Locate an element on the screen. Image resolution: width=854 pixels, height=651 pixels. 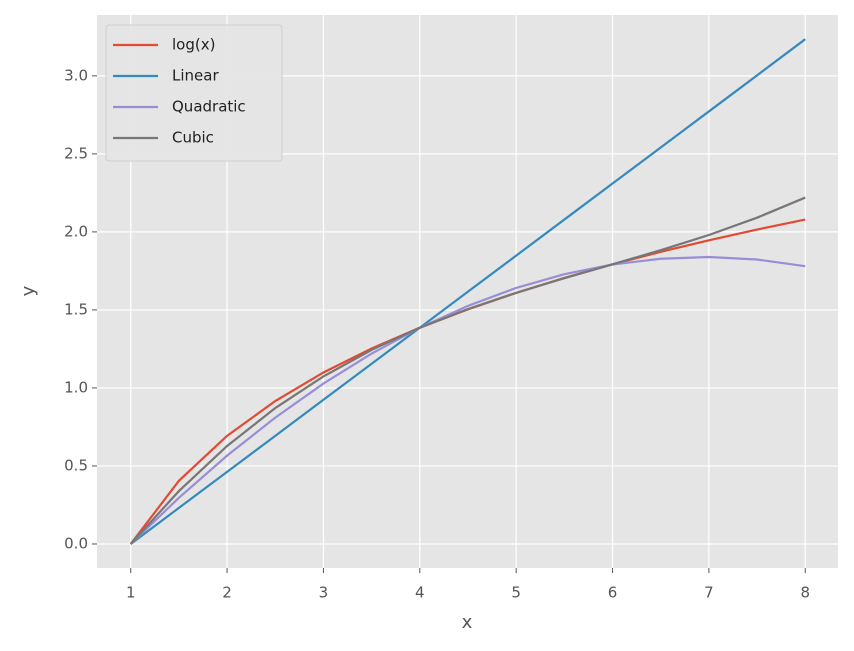
x-tick-label: 4 is located at coordinates (420, 593).